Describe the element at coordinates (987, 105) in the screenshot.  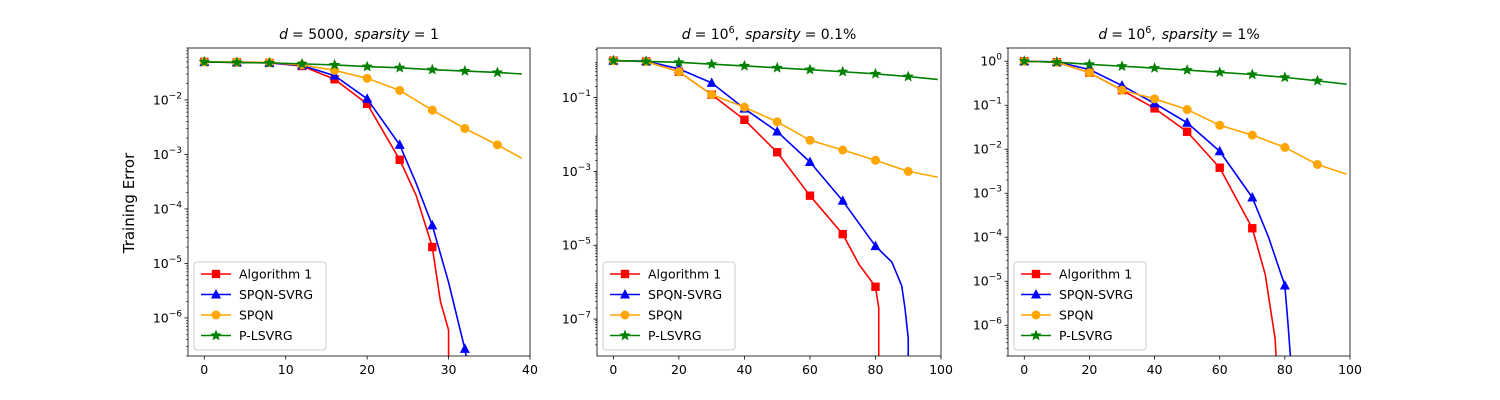
I see `y-tick-label: 10⁻¹` at that location.